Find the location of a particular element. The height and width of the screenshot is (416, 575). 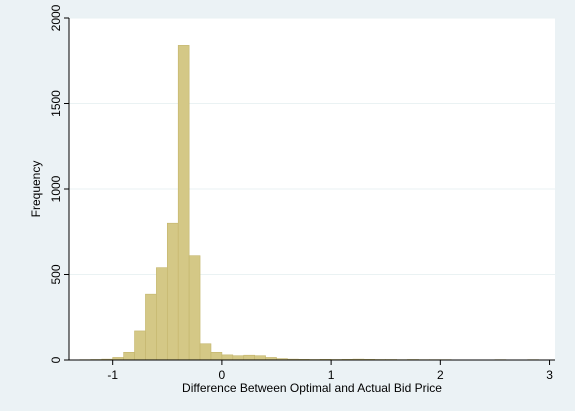

x-tick-label: 2 is located at coordinates (440, 375).